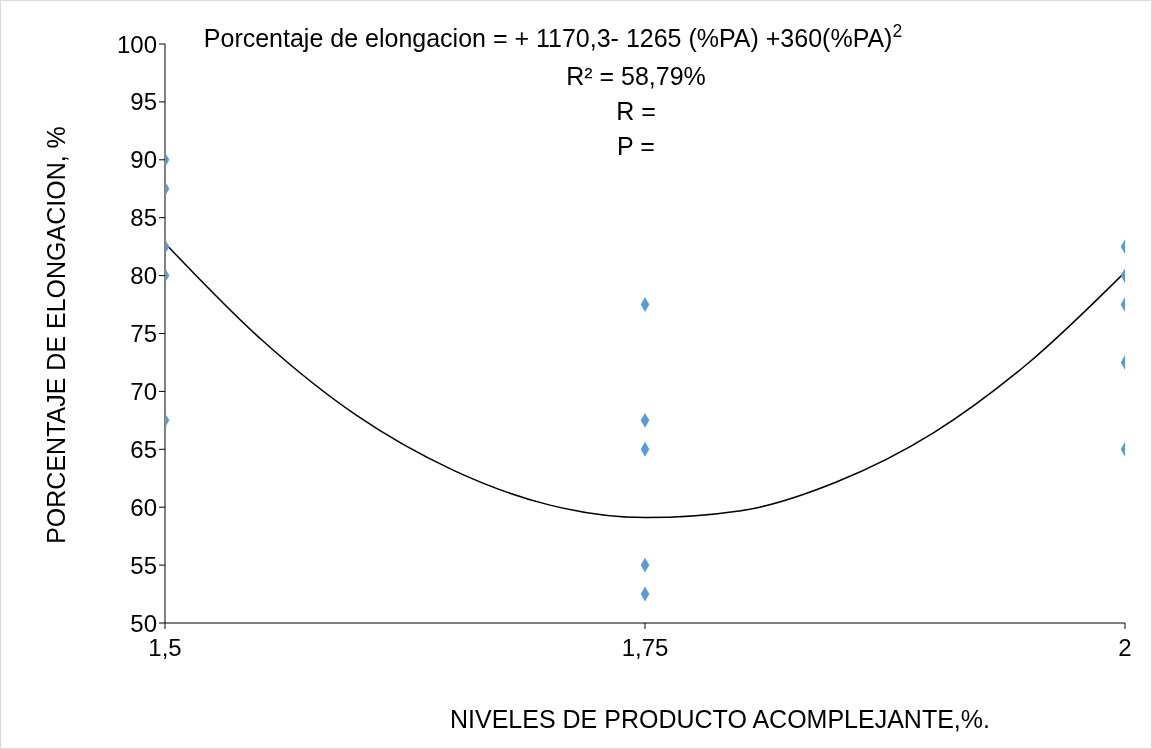  What do you see at coordinates (56, 335) in the screenshot?
I see `y-axis-title: PORCENTAJE DE ELONGACION, %` at bounding box center [56, 335].